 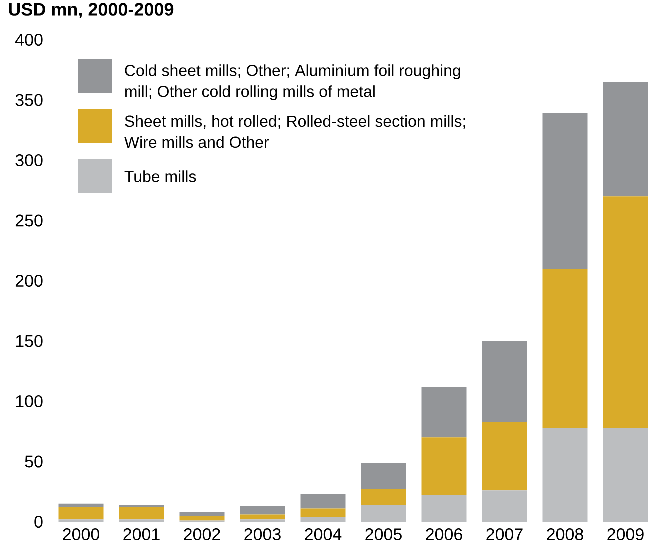 What do you see at coordinates (295, 131) in the screenshot?
I see `legend-label: Sheet mills, hot rolled; Rolled-steel section mills; Wire mills and Other` at bounding box center [295, 131].